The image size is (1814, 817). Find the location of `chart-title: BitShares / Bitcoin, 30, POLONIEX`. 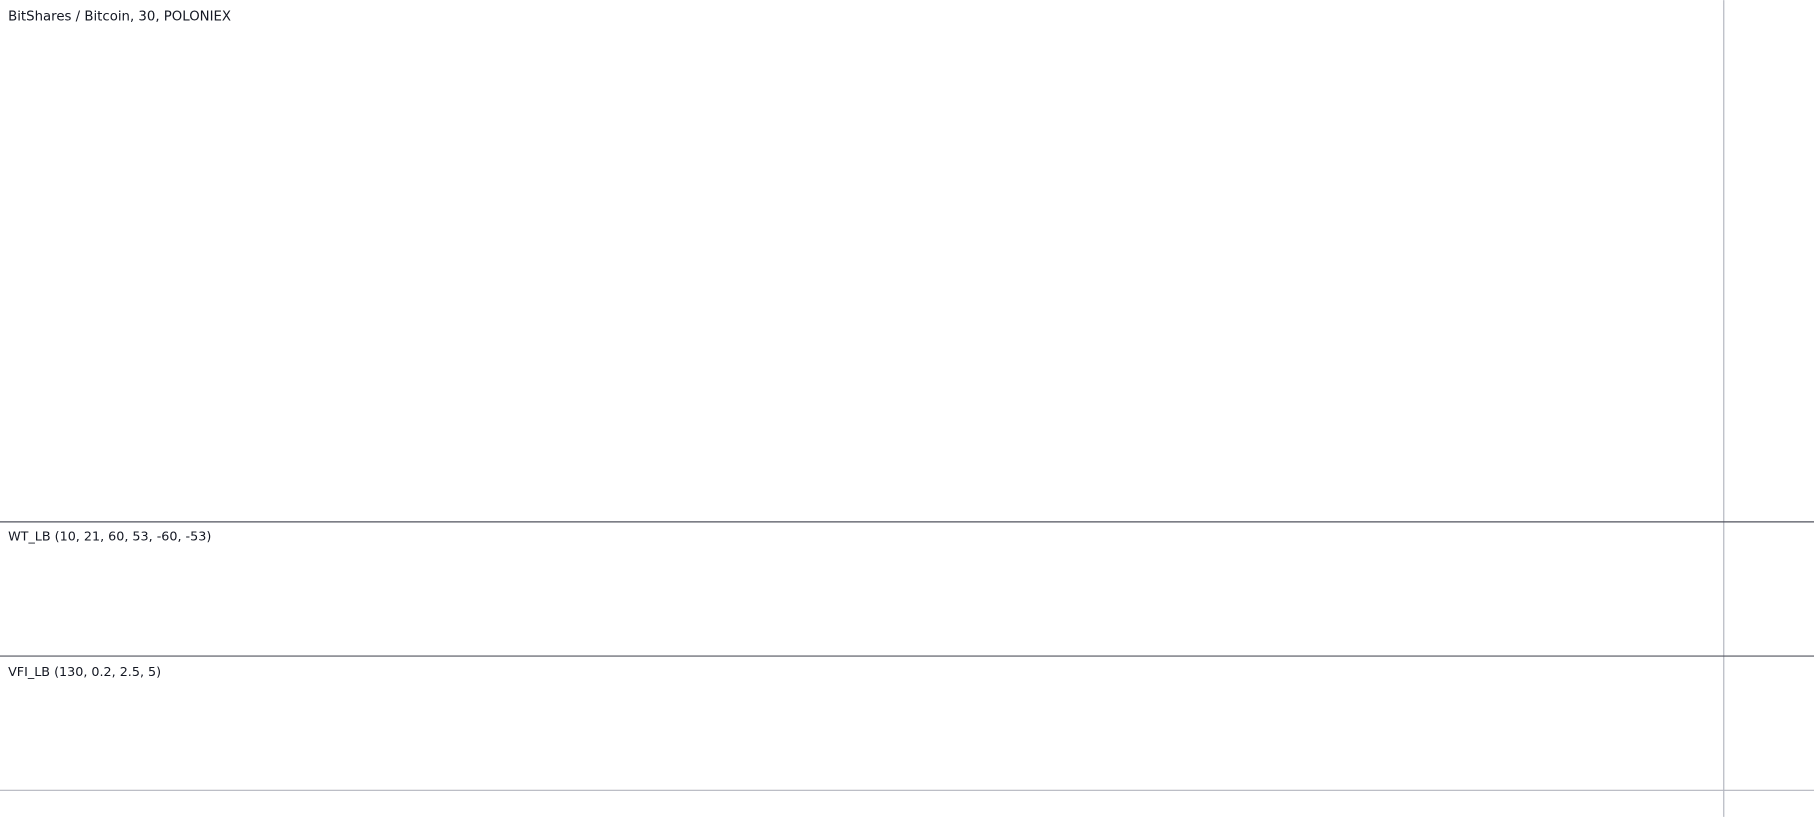

chart-title: BitShares / Bitcoin, 30, POLONIEX is located at coordinates (119, 16).